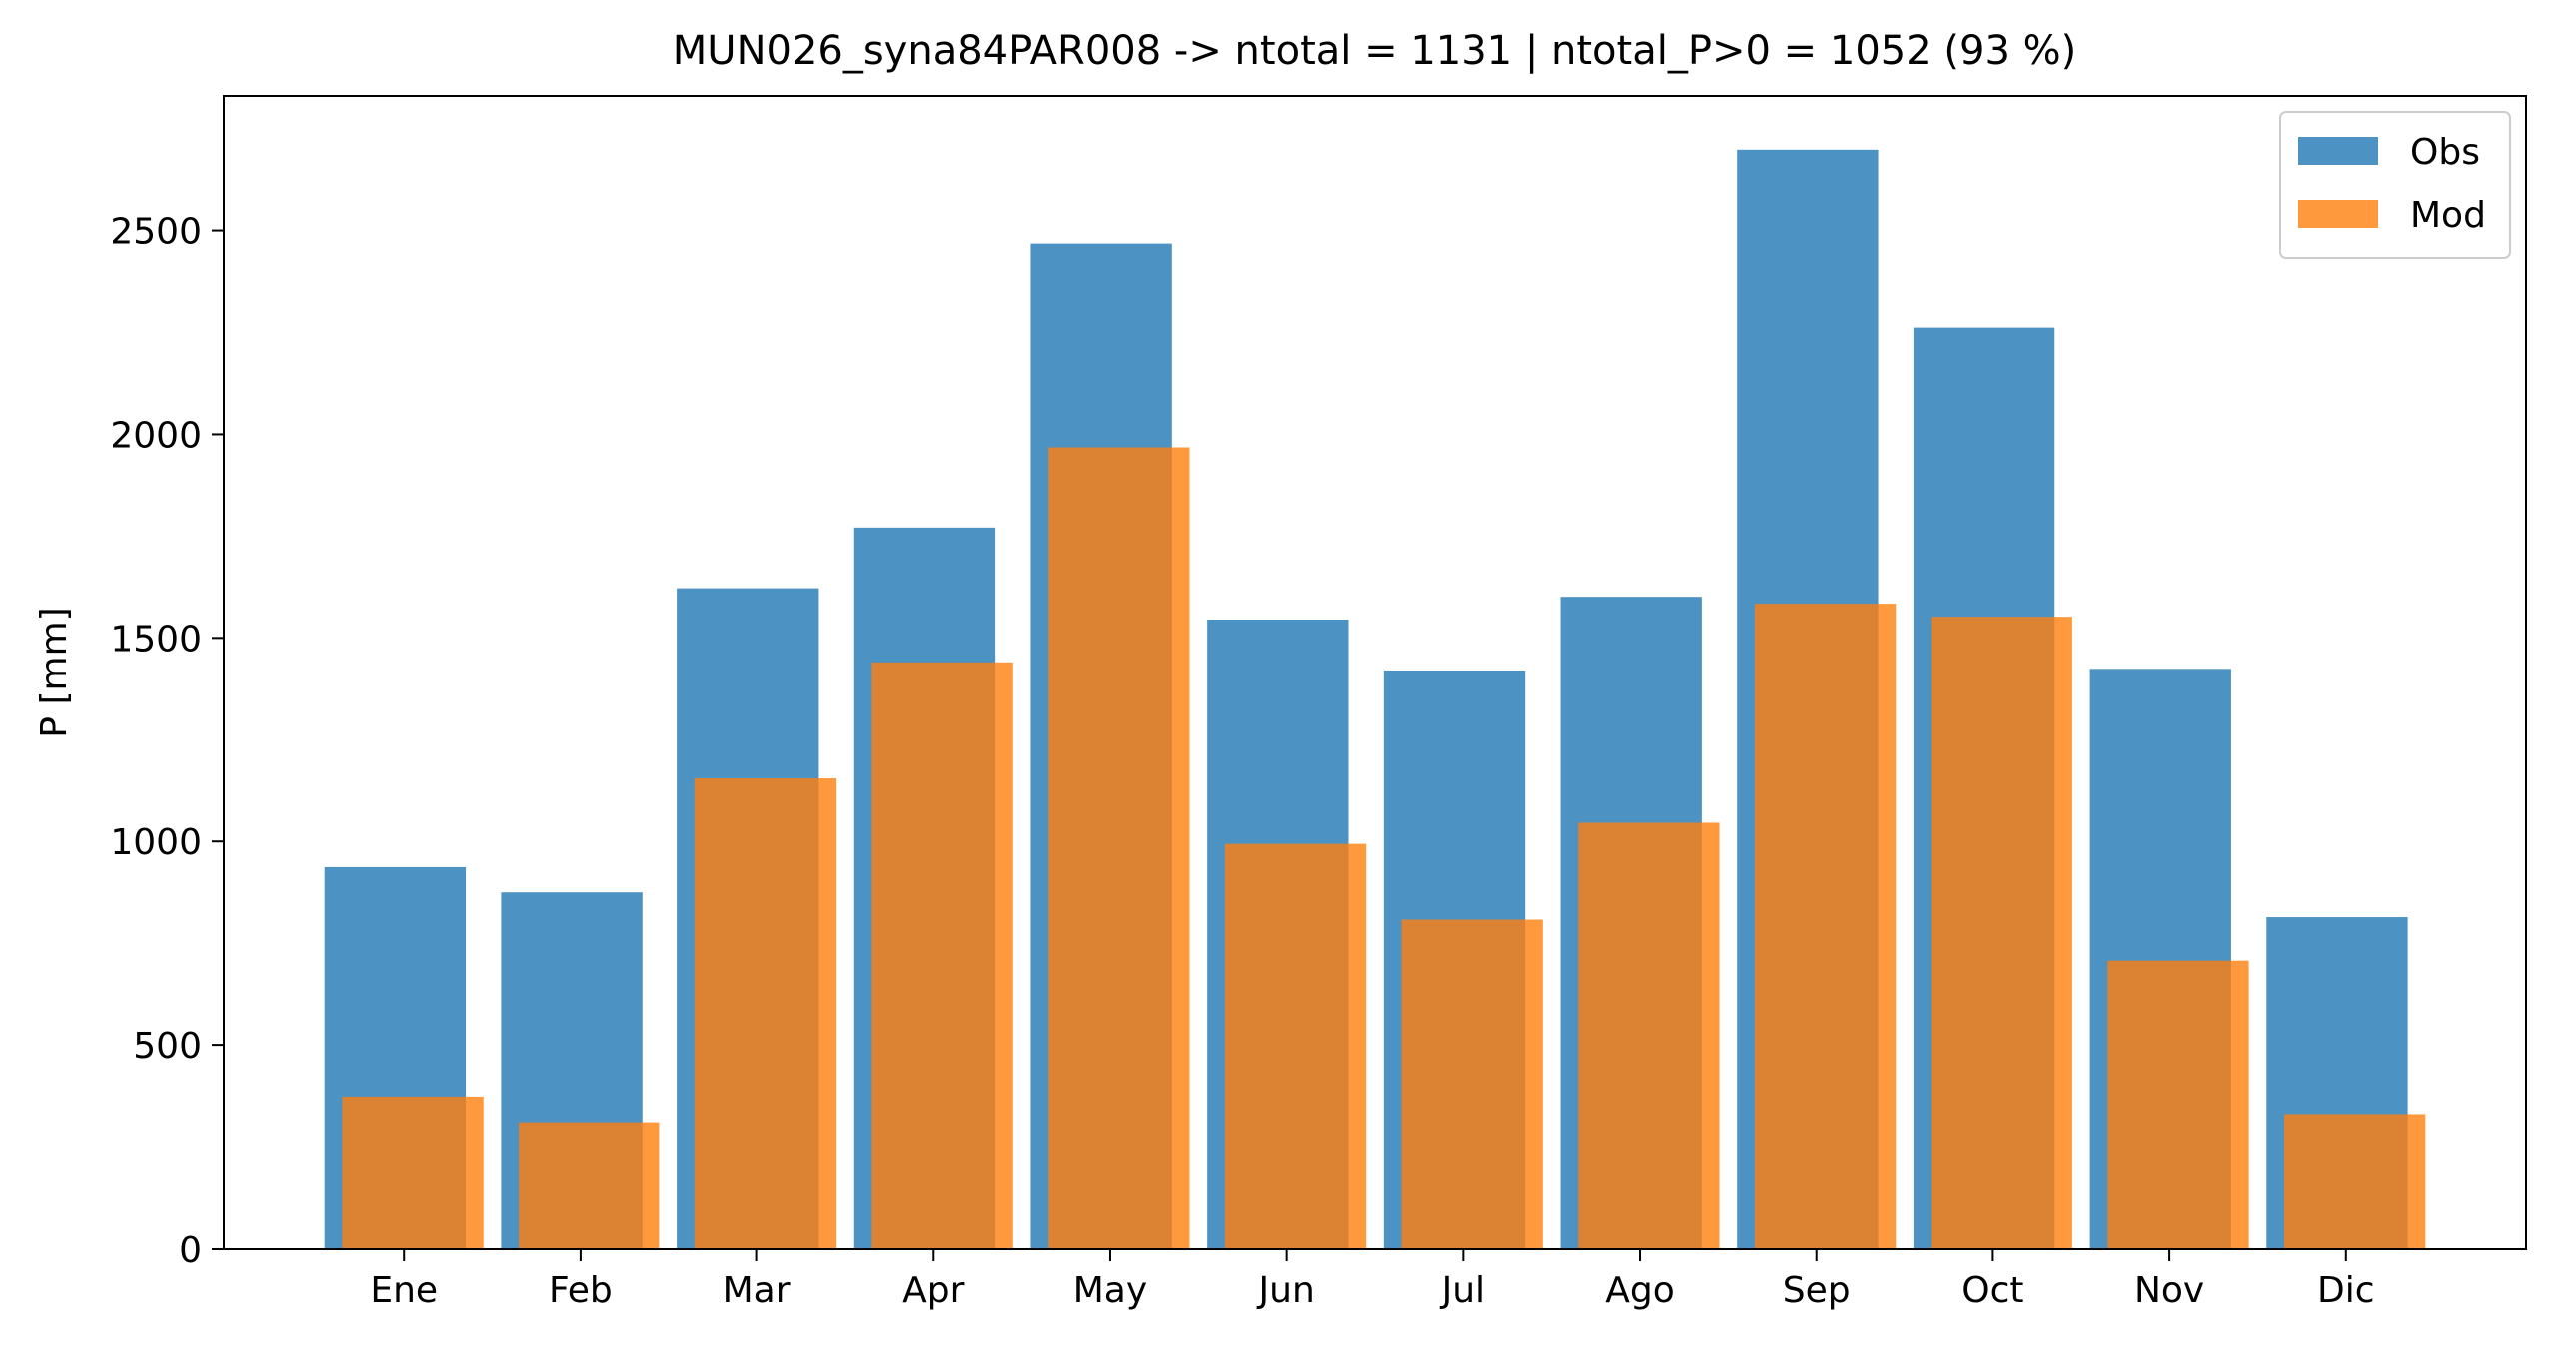 The height and width of the screenshot is (1348, 2576). Describe the element at coordinates (1119, 848) in the screenshot. I see `bar-mod-may` at that location.